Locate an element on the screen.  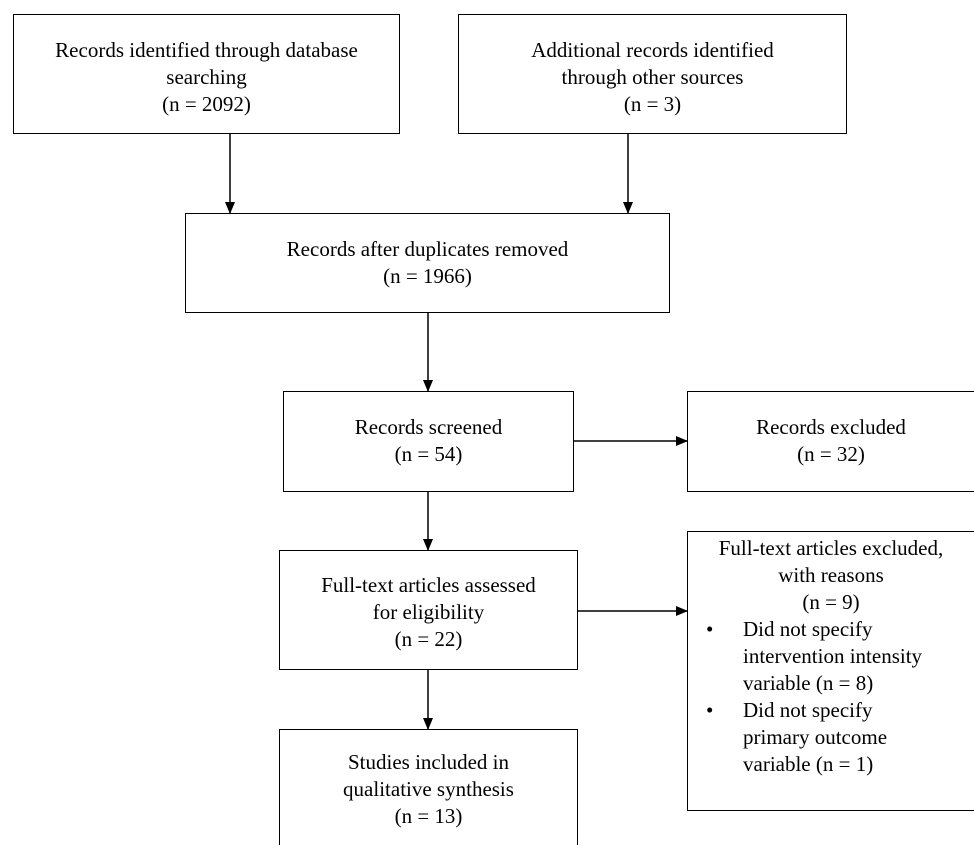
box-text-line: Studies included in is located at coordinates (428, 762).